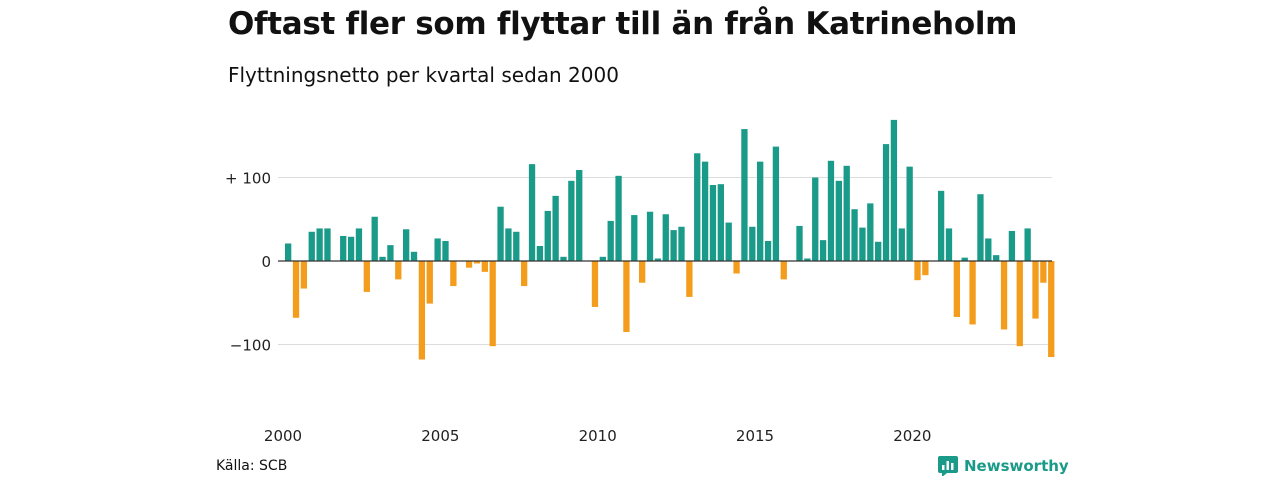 Image resolution: width=1280 pixels, height=480 pixels. What do you see at coordinates (250, 346) in the screenshot?
I see `y-tick-label: −100` at bounding box center [250, 346].